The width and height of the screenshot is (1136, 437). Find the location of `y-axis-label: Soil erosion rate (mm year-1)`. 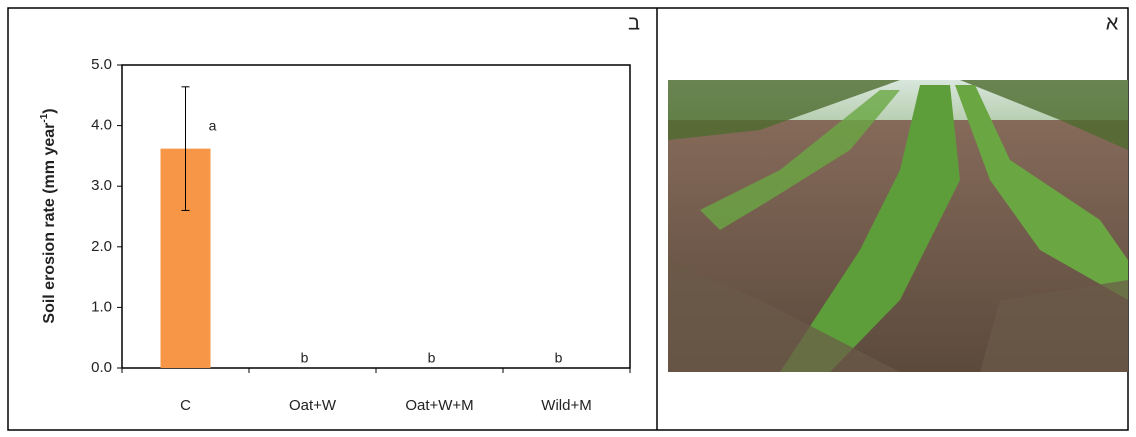

y-axis-label: Soil erosion rate (mm year-1) is located at coordinates (49, 215).